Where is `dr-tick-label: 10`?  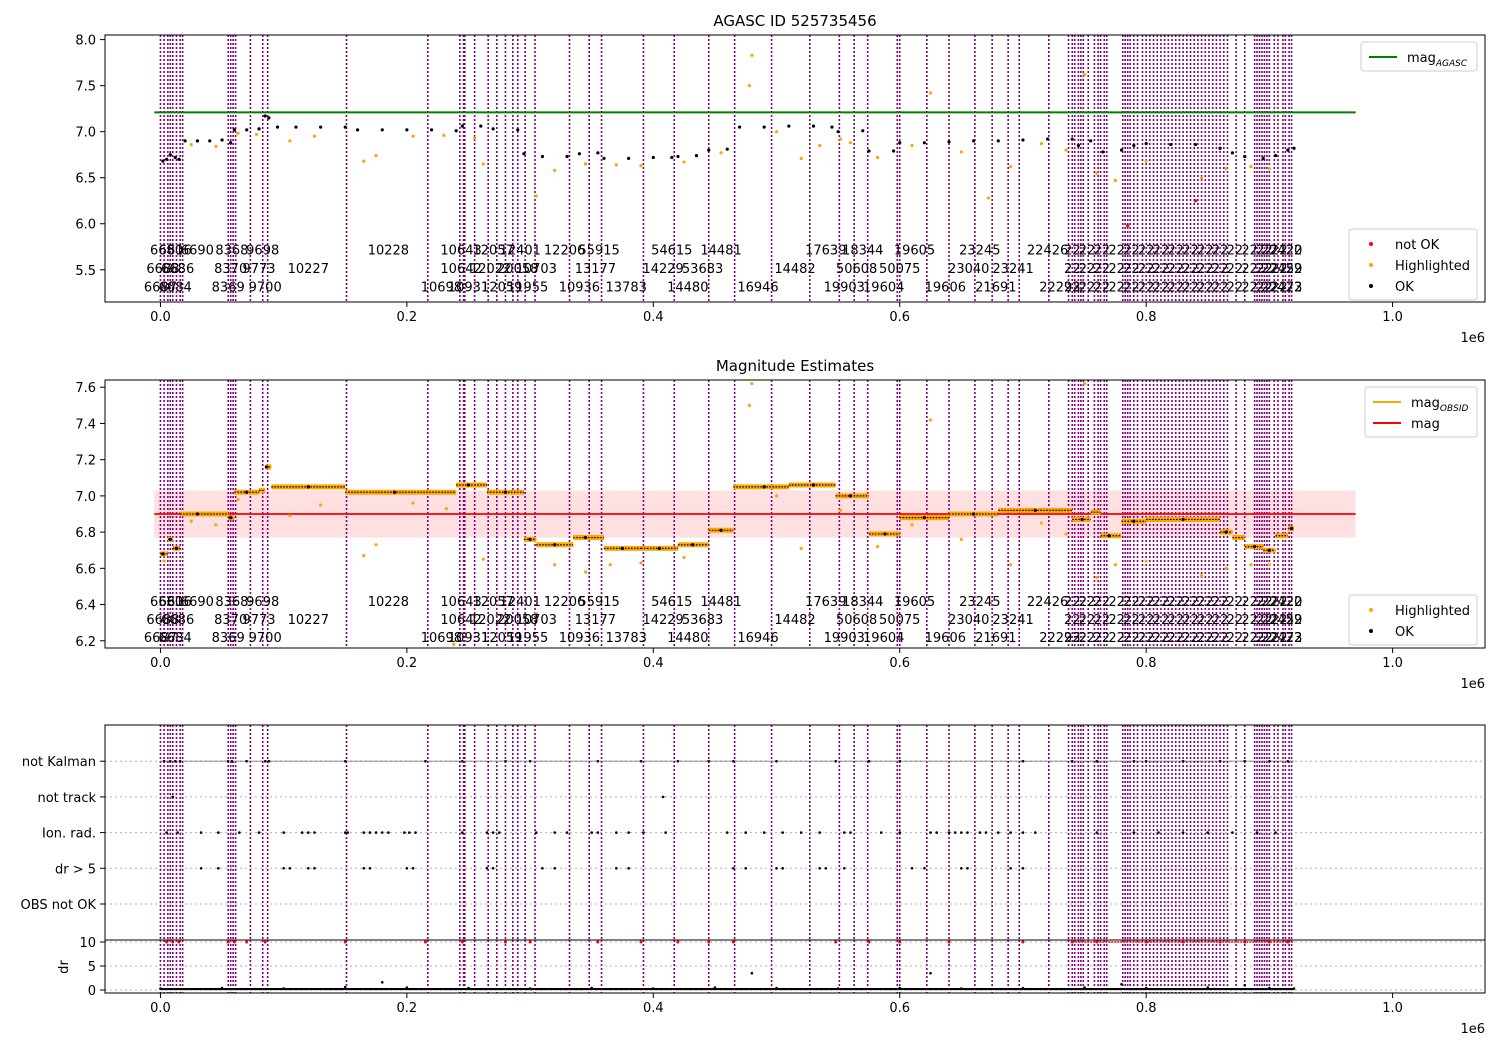
dr-tick-label: 10 is located at coordinates (87, 943).